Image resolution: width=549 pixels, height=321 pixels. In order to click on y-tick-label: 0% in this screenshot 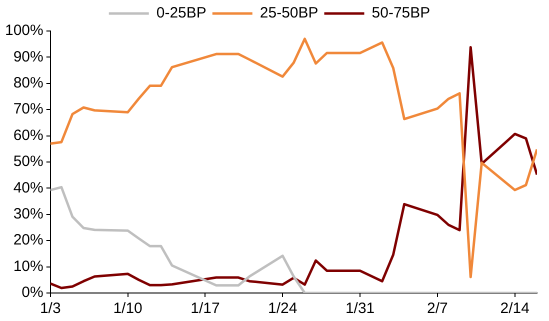, I will do `click(33, 293)`.